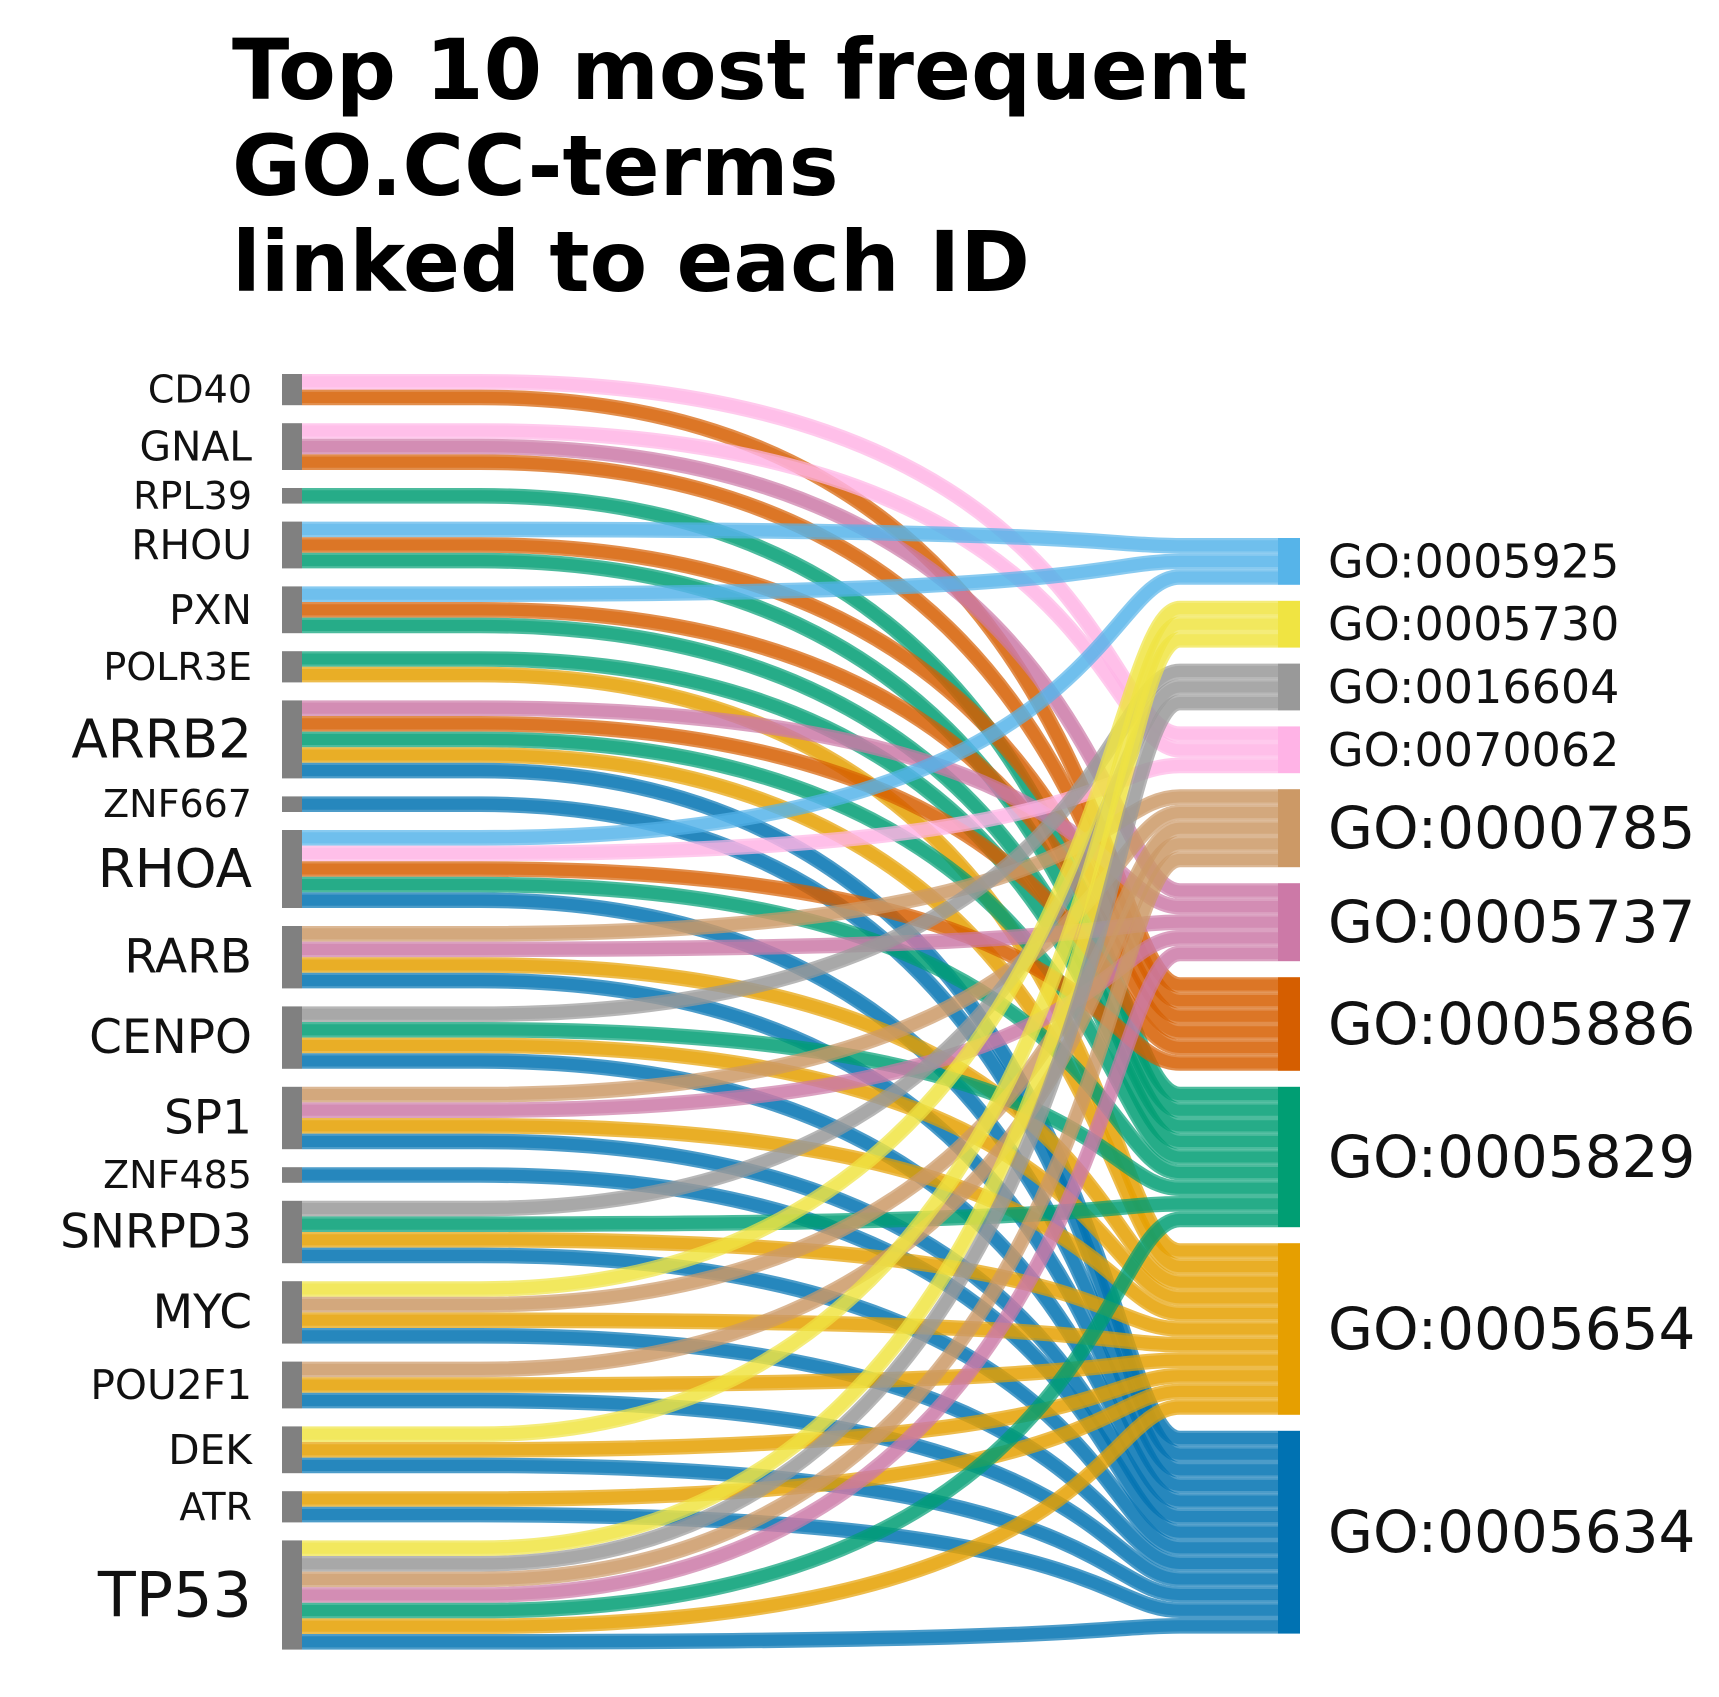 The height and width of the screenshot is (1697, 1719). Describe the element at coordinates (1511, 1329) in the screenshot. I see `go-label-go-0005654: GO:0005654` at that location.